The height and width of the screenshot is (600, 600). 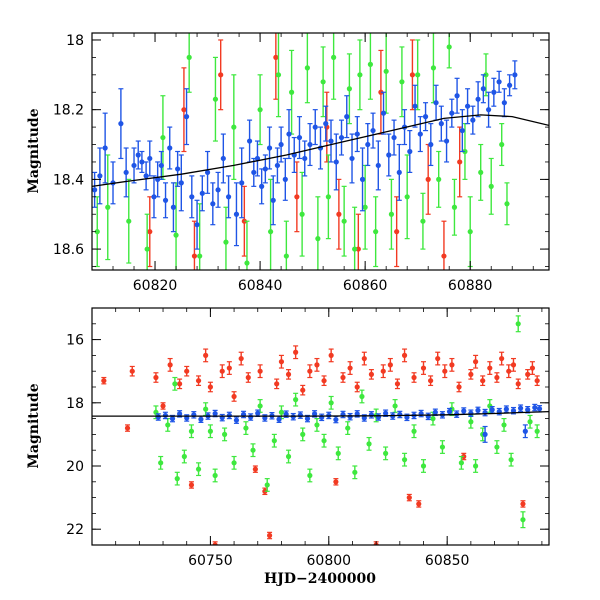 I want to click on x-tick-label: 60850, so click(x=447, y=561).